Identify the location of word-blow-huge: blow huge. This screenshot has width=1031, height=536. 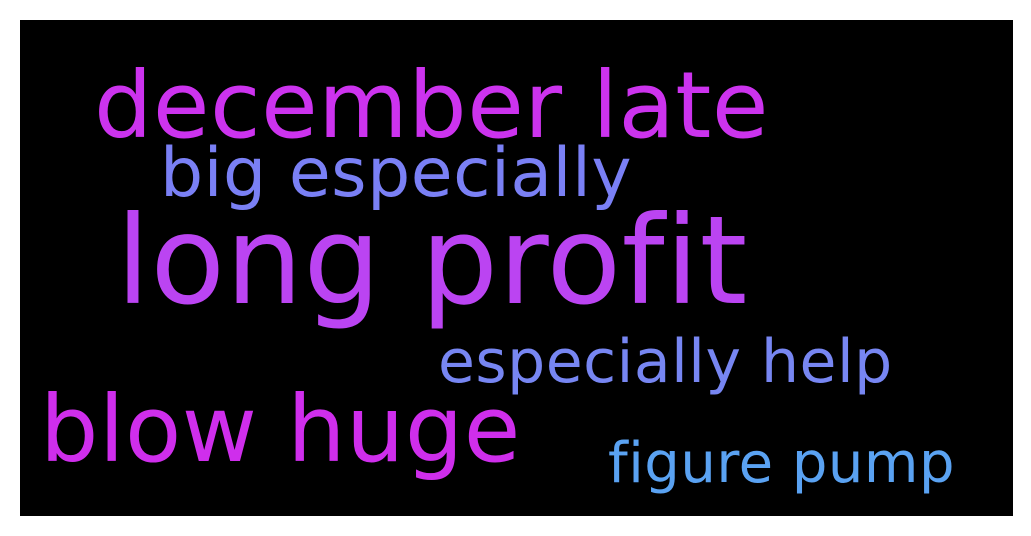
(280, 429).